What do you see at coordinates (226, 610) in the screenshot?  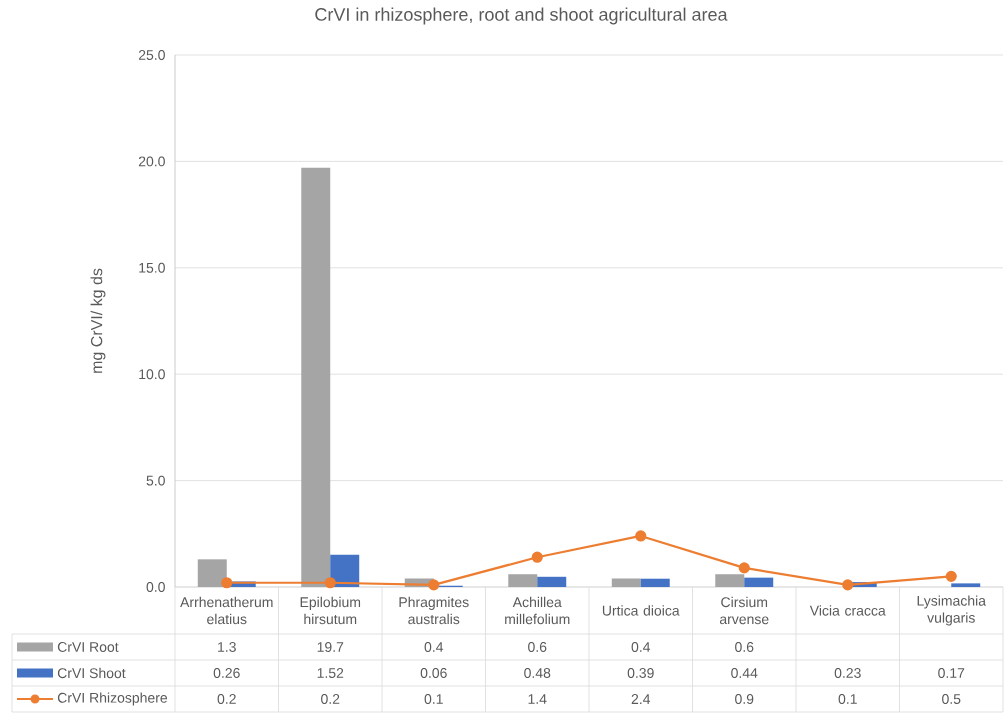 I see `x-tick-label: Arrhenatherum elatius` at bounding box center [226, 610].